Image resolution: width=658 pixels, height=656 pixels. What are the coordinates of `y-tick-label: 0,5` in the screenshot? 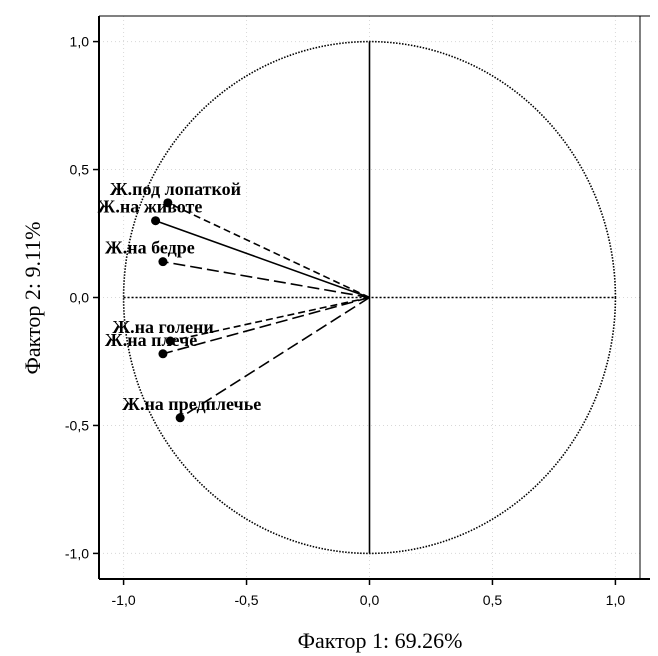 It's located at (80, 170).